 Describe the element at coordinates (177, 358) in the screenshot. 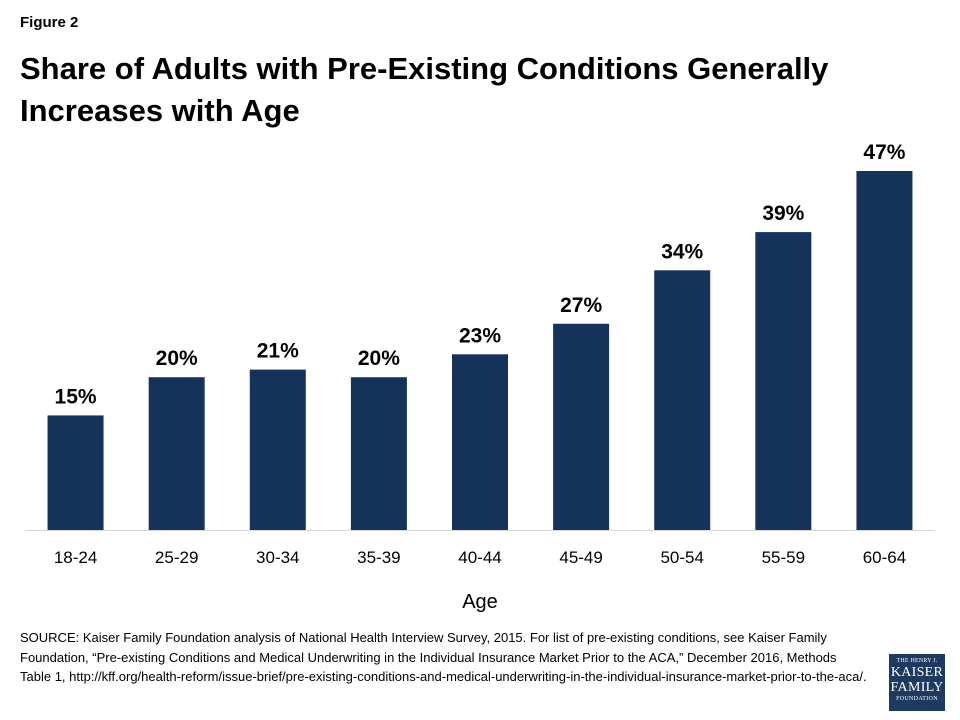

I see `data-label-25-29: 20%` at that location.